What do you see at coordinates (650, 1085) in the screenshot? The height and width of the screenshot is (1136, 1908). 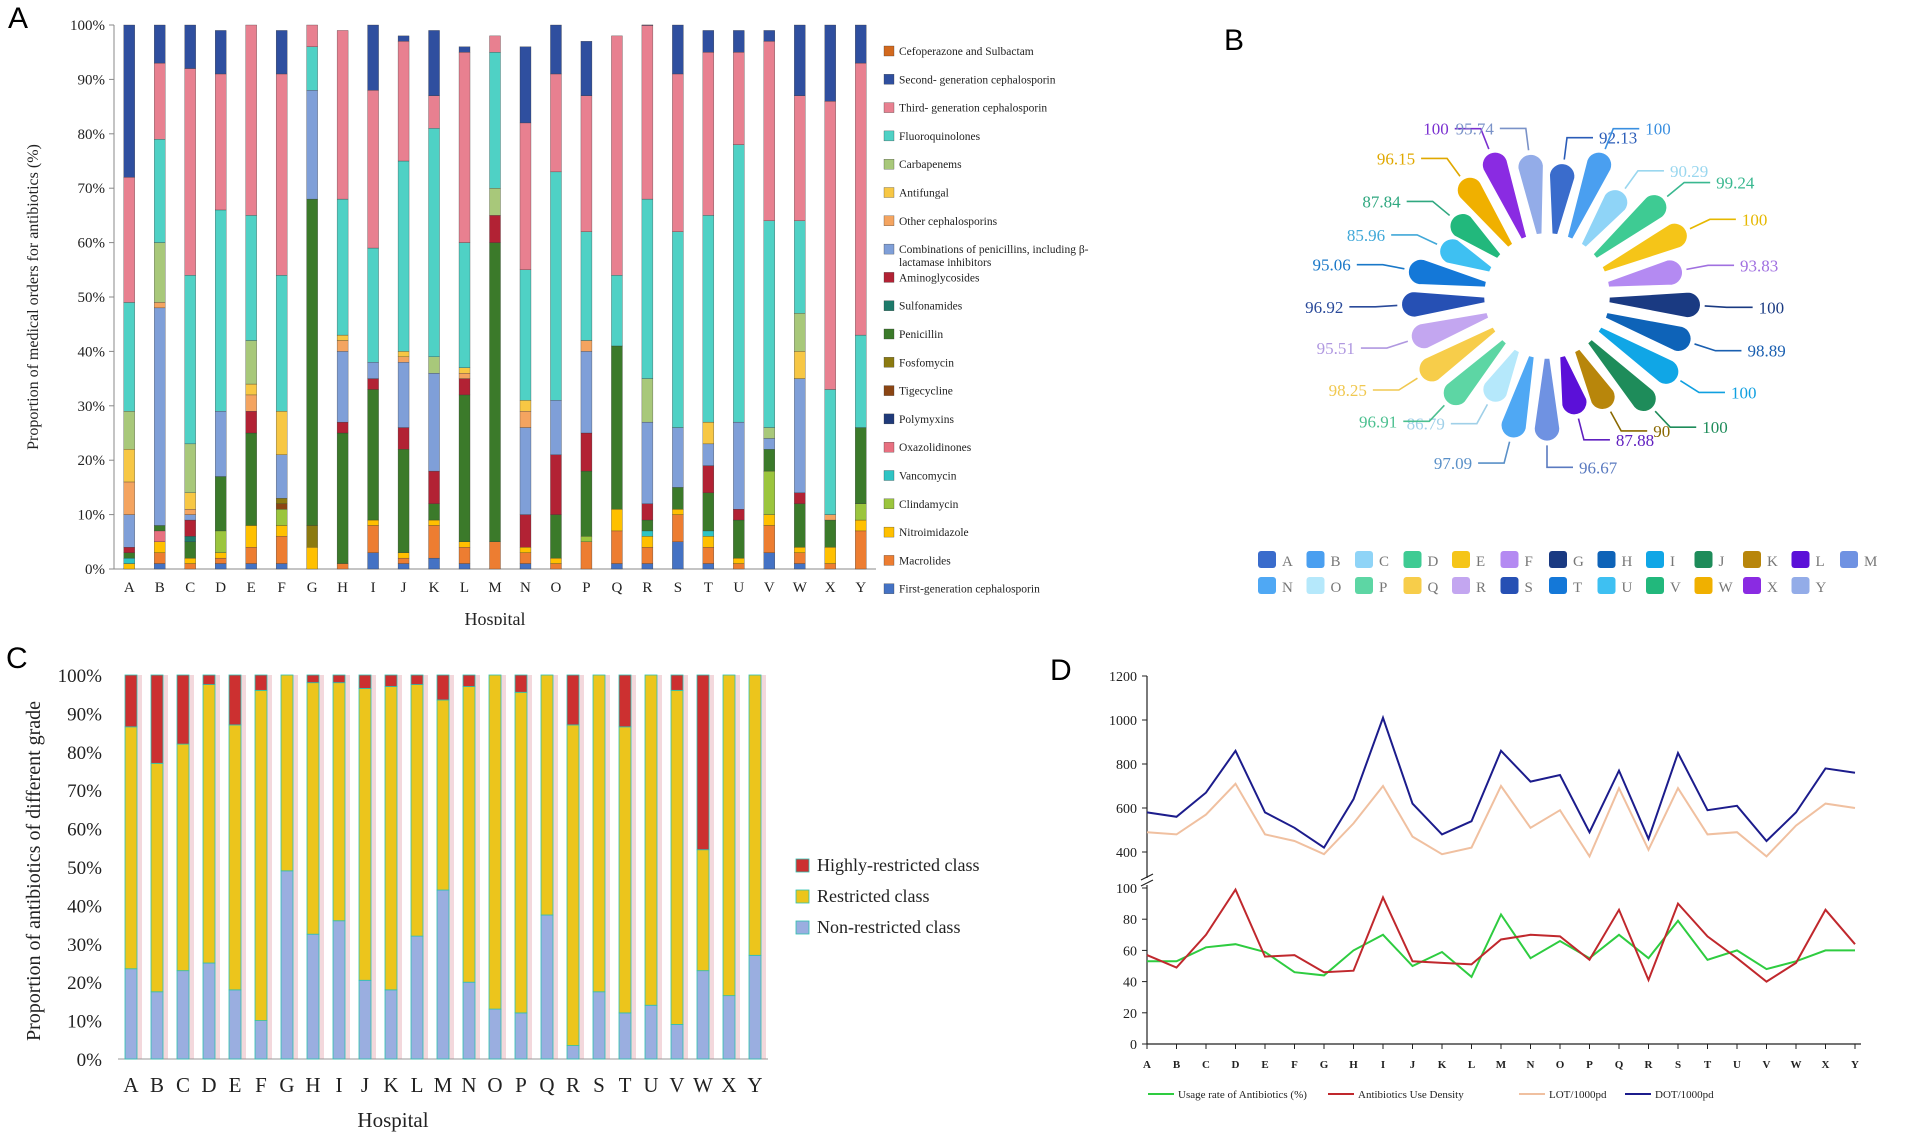 I see `x-tick-label: U` at bounding box center [650, 1085].